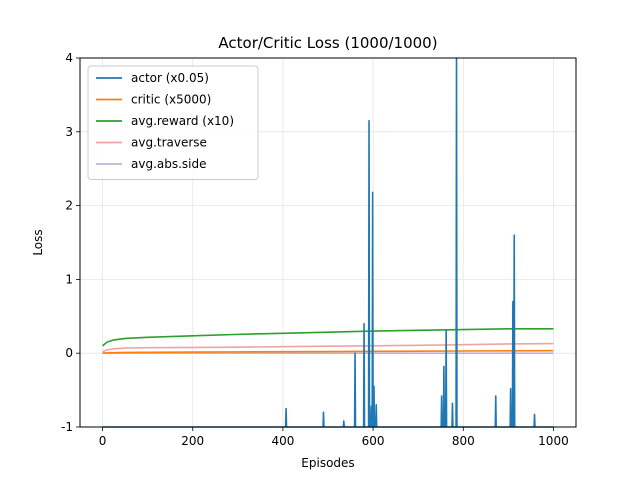 The image size is (640, 480). What do you see at coordinates (553, 441) in the screenshot?
I see `x-tick-label: 1000` at bounding box center [553, 441].